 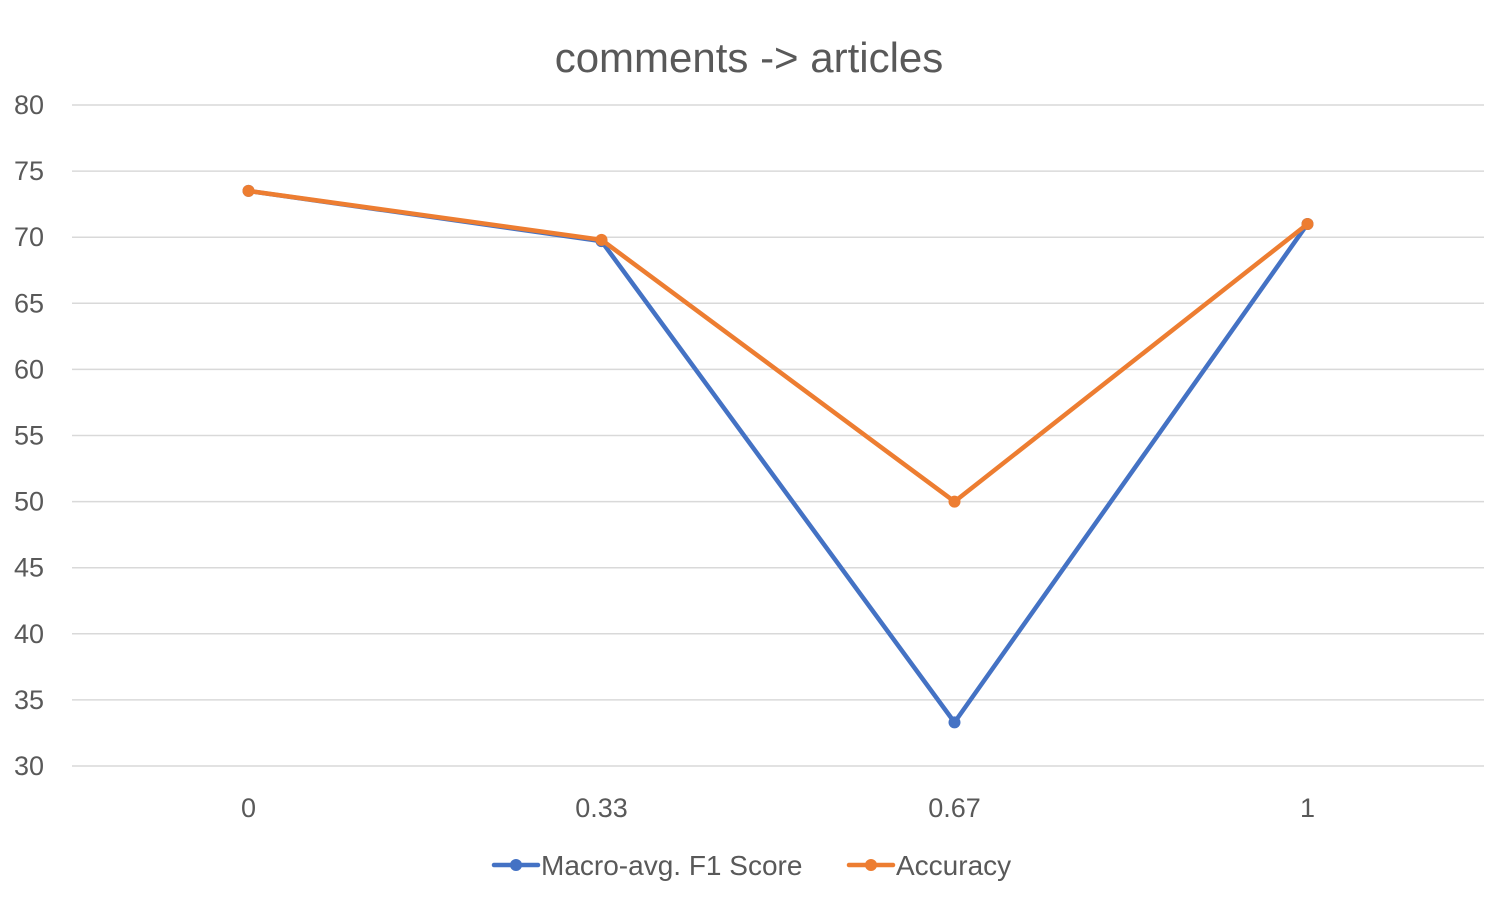 I want to click on x-tick-label: 0.33, so click(x=601, y=808).